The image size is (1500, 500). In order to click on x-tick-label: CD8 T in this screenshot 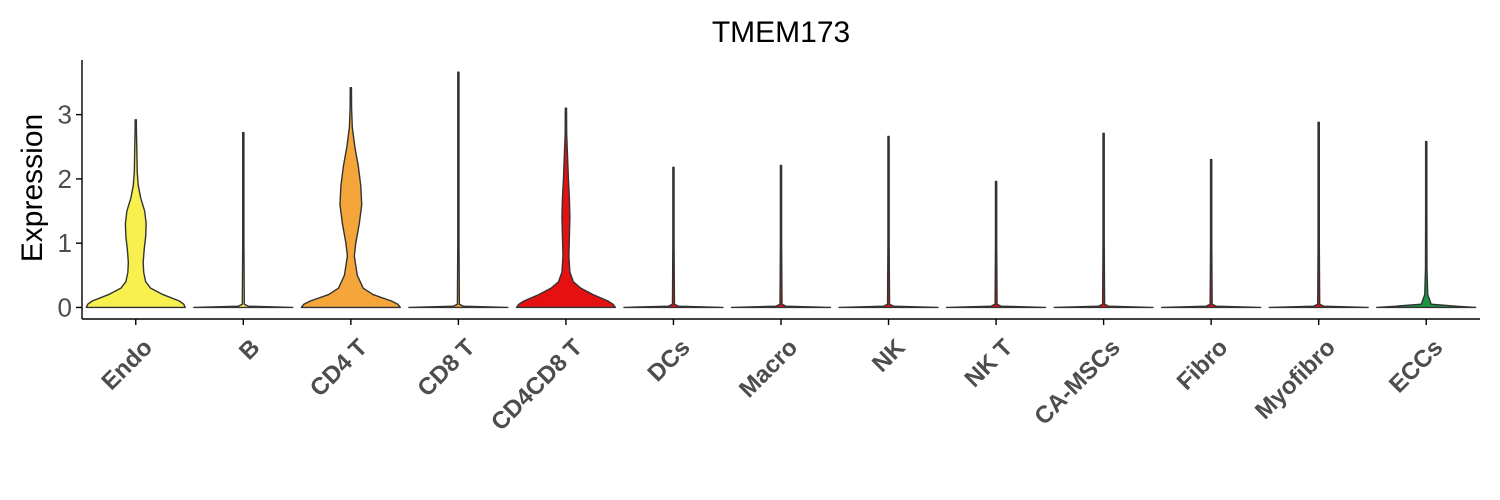, I will do `click(446, 368)`.